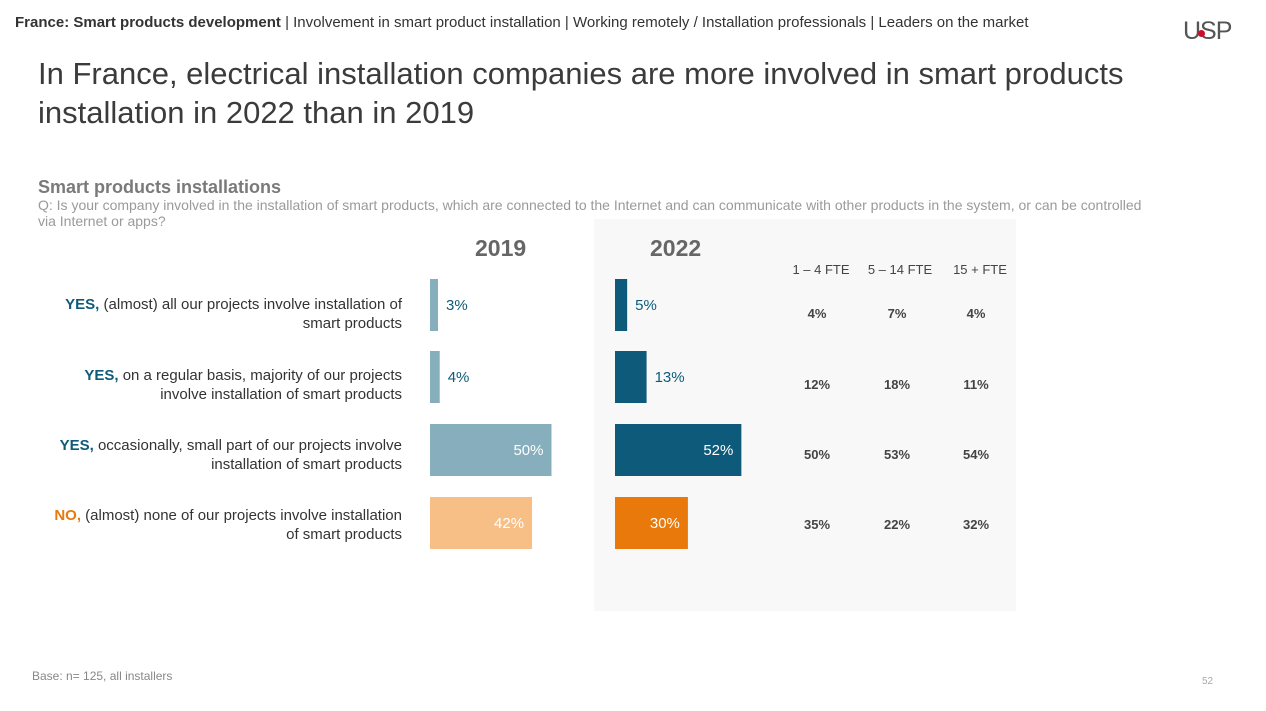 Image resolution: width=1266 pixels, height=711 pixels. Describe the element at coordinates (976, 384) in the screenshot. I see `size-cell: 11%` at that location.